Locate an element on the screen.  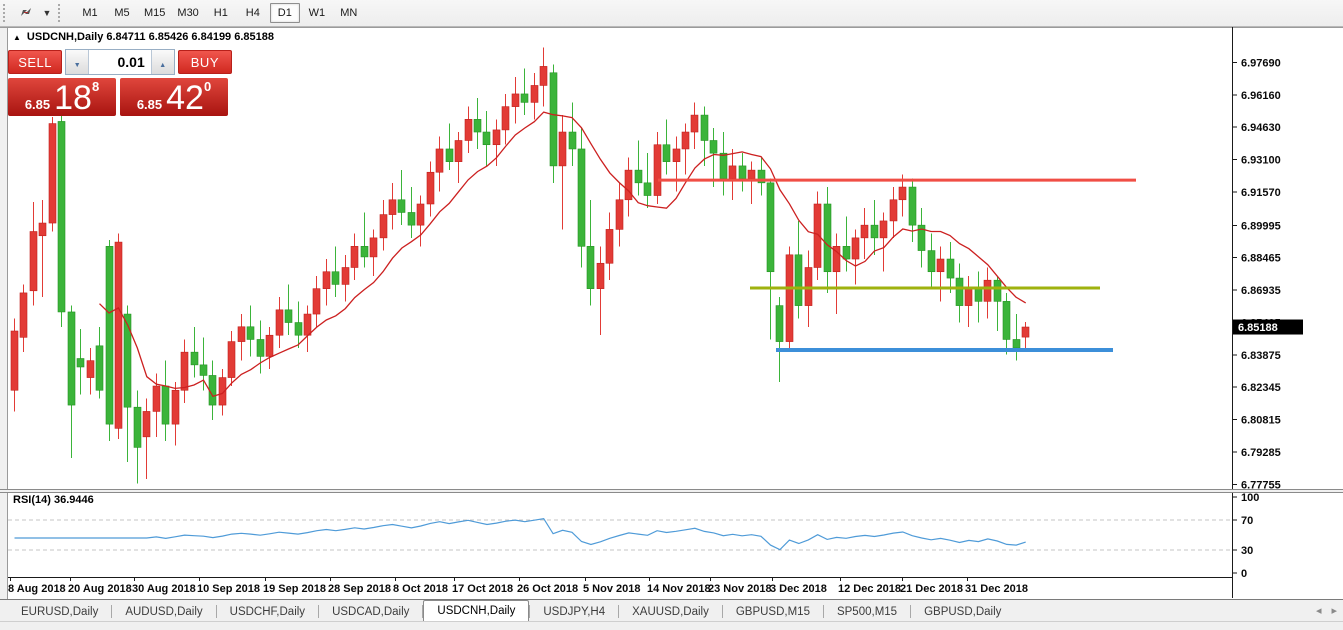
svg-text: 23 Nov 2018 is located at coordinates (740, 589).